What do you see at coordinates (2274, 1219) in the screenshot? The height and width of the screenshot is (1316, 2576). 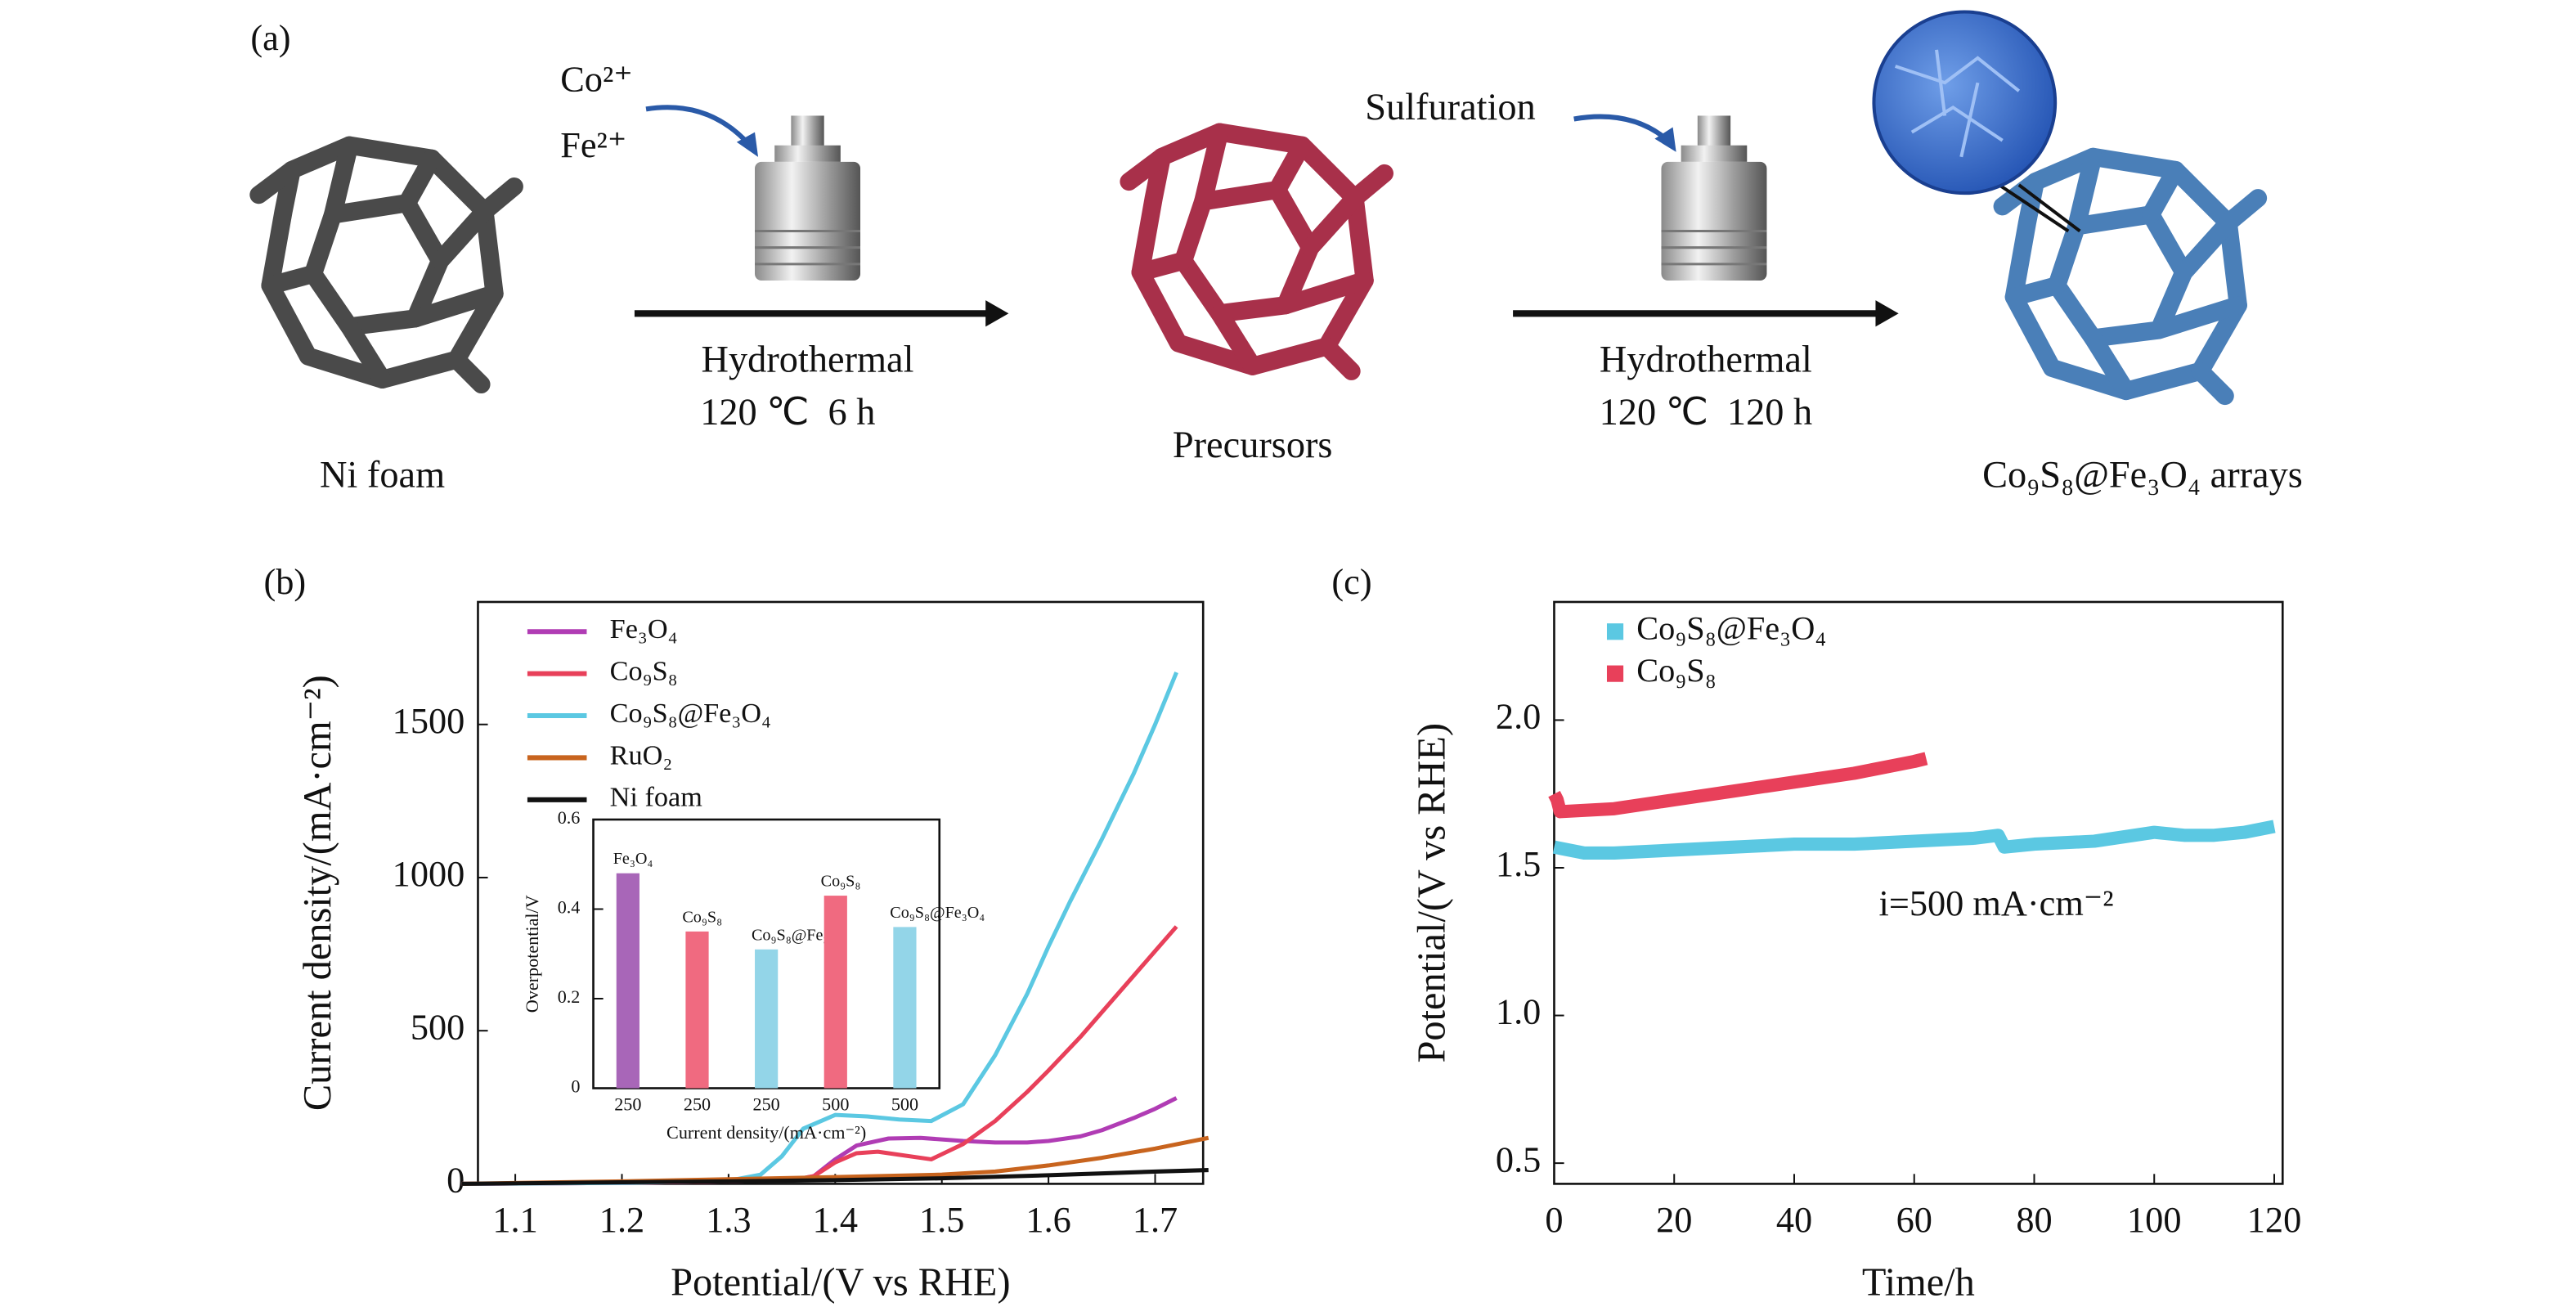 I see `x-tick-label: 120` at bounding box center [2274, 1219].